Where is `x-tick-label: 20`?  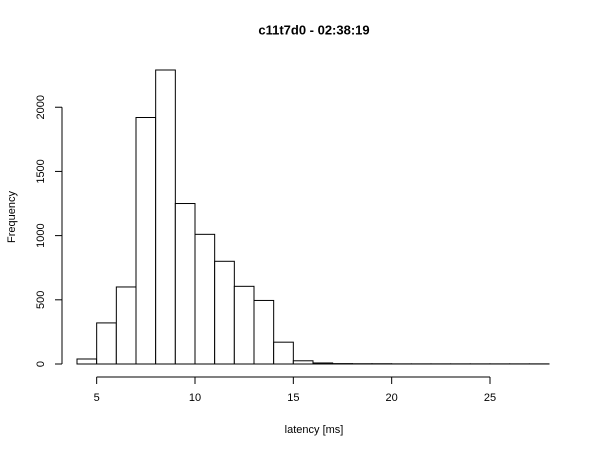
x-tick-label: 20 is located at coordinates (392, 398).